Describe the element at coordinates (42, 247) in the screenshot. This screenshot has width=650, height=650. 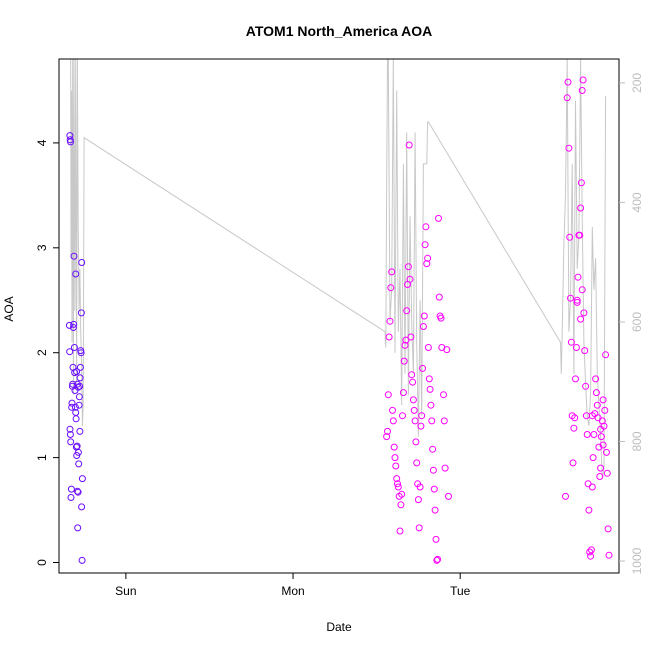
I see `y-tick-label: 3` at that location.